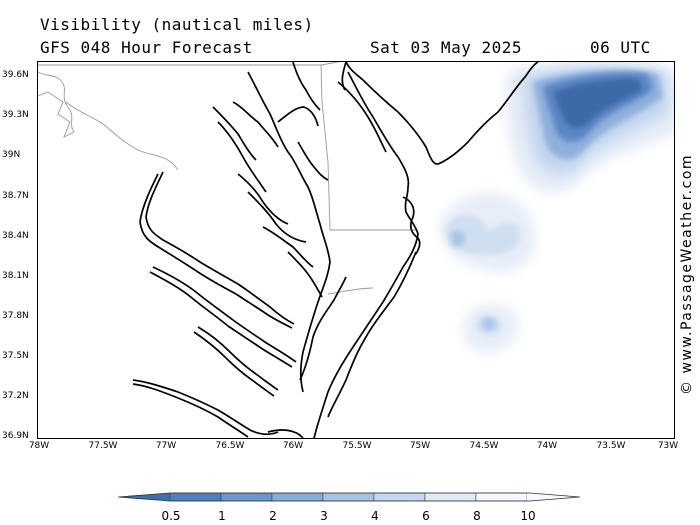 The image size is (700, 525). What do you see at coordinates (166, 446) in the screenshot?
I see `lon-label: 77W` at bounding box center [166, 446].